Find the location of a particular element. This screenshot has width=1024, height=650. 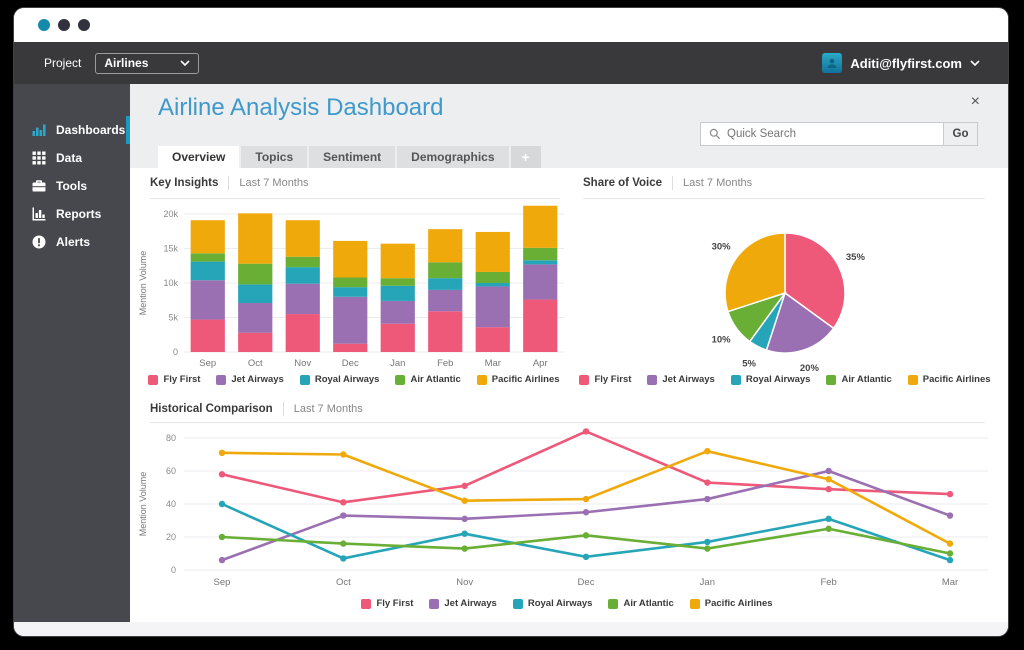

project-label: Project is located at coordinates (63, 63).